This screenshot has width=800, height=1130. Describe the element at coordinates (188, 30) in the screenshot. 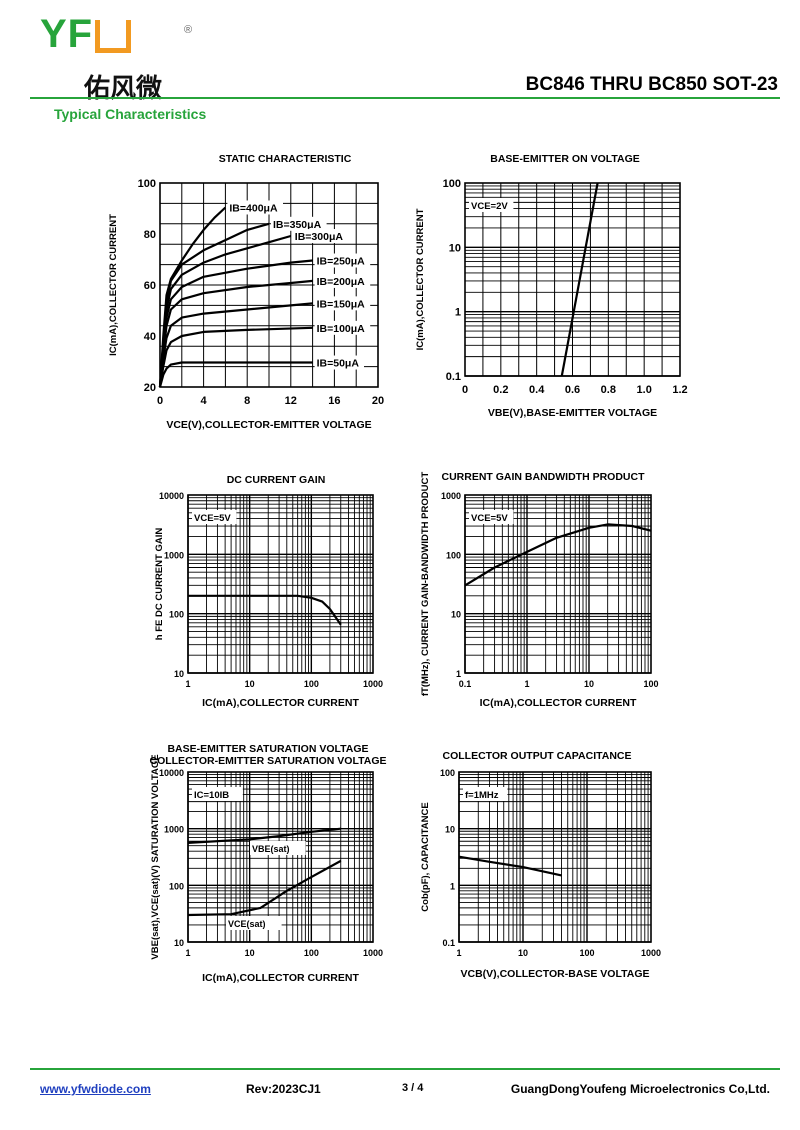

I see `registered-mark: ®` at that location.